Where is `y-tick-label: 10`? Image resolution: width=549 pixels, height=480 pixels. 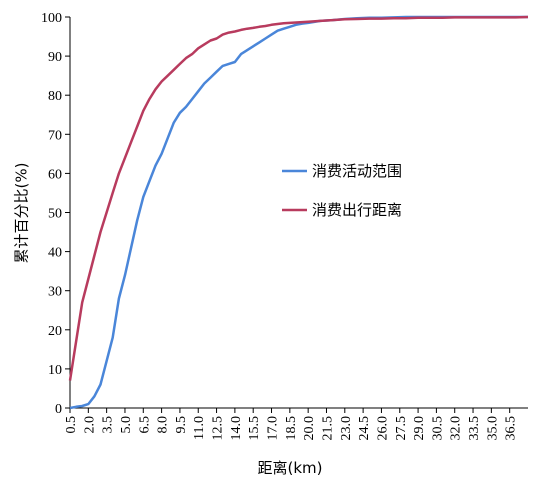 y-tick-label: 10 is located at coordinates (55, 370).